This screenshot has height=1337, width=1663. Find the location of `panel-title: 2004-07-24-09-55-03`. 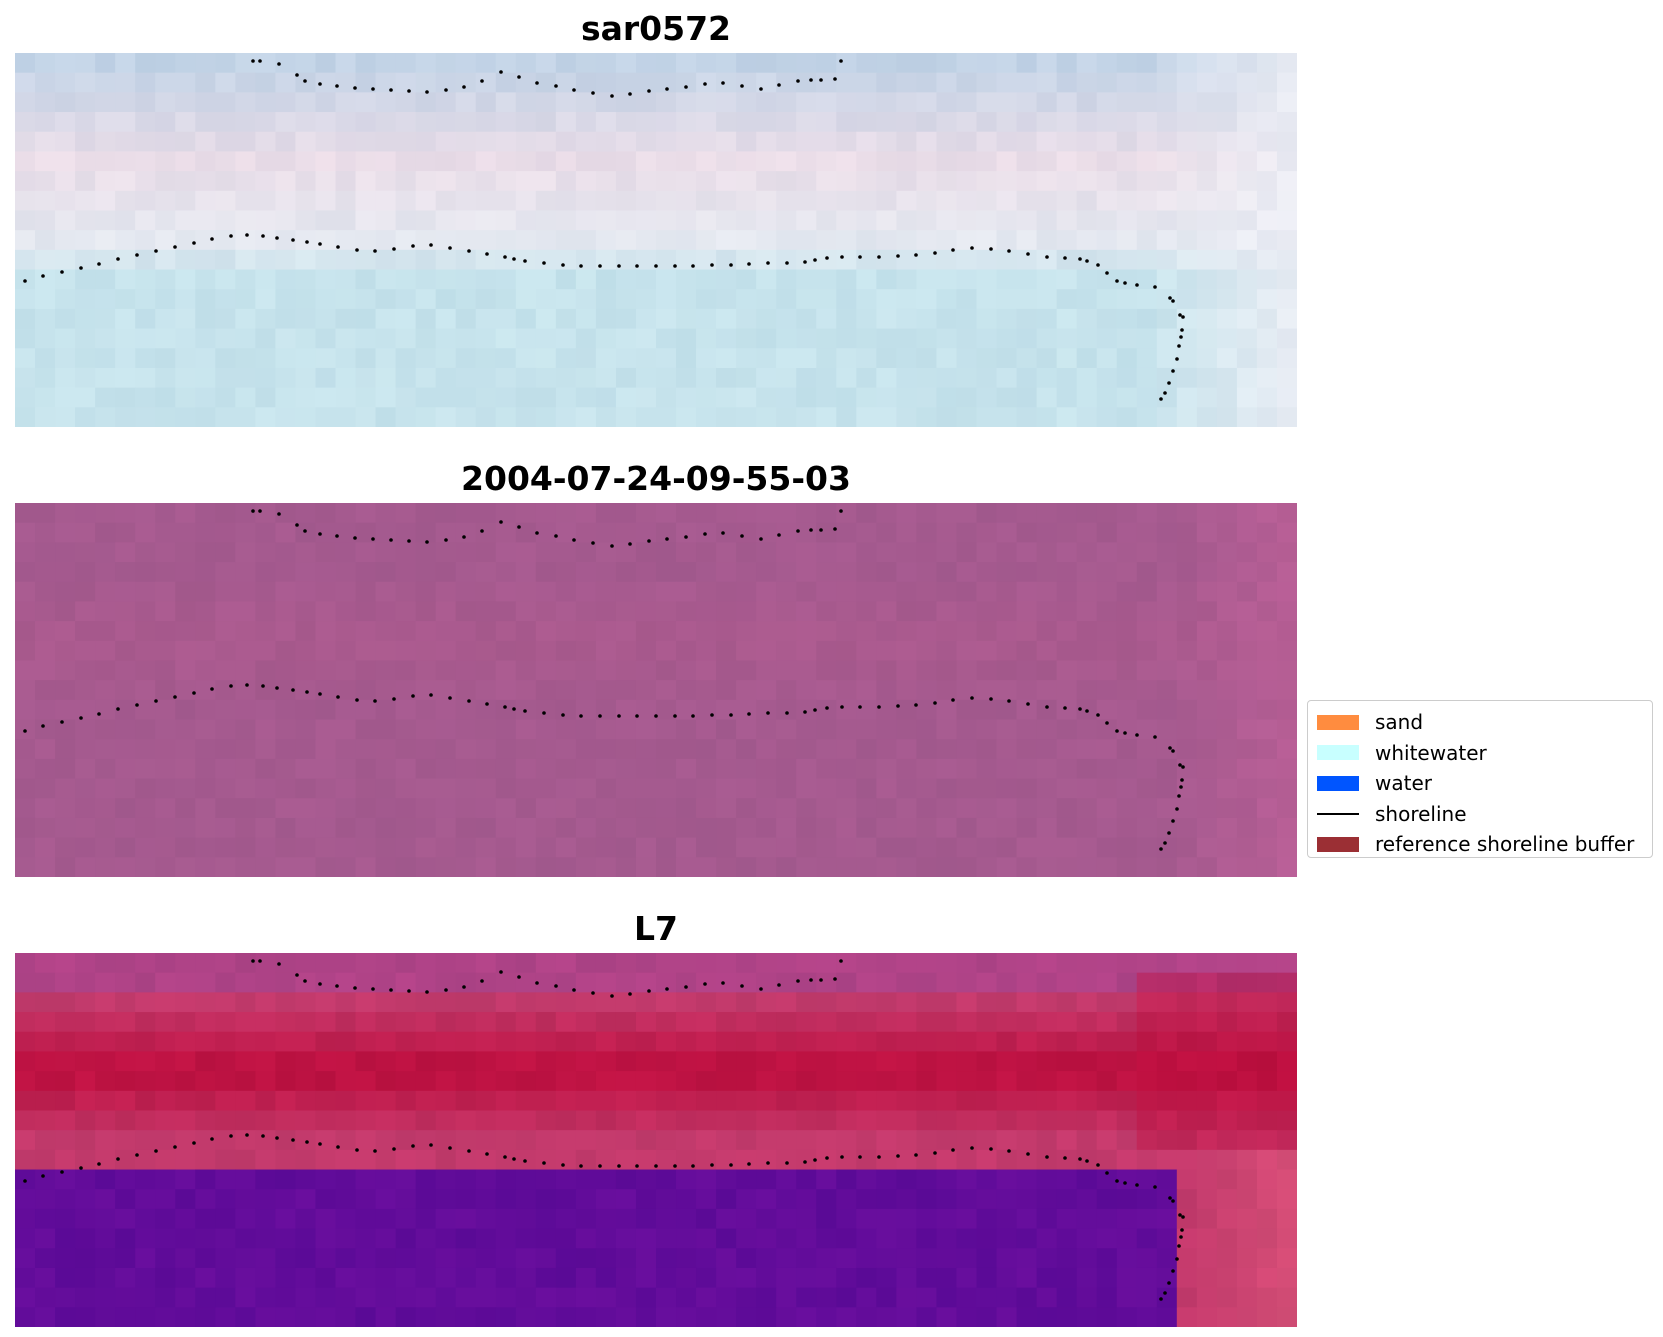

panel-title: 2004-07-24-09-55-03 is located at coordinates (656, 478).